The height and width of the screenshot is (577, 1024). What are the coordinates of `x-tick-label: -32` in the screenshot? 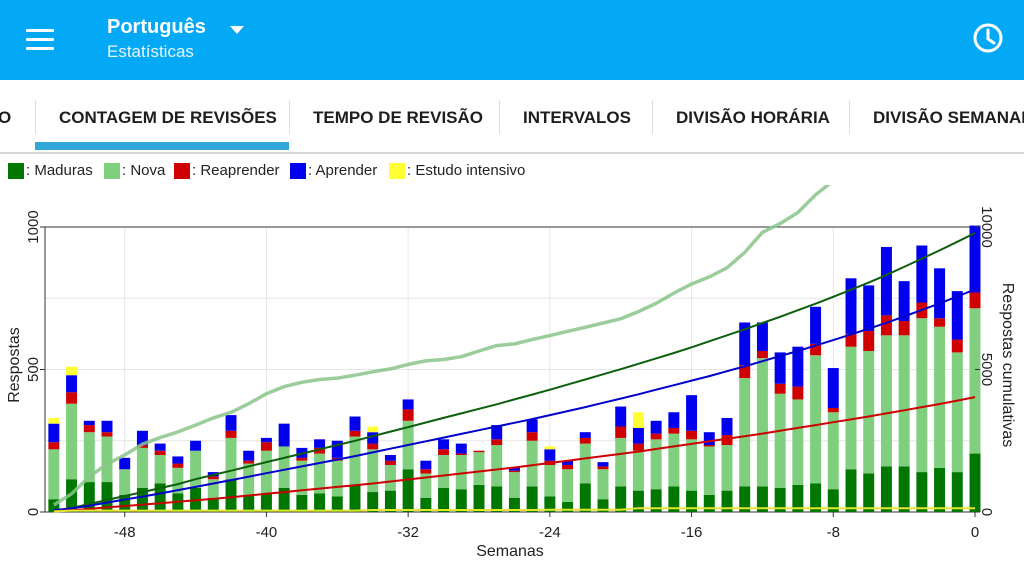 It's located at (408, 532).